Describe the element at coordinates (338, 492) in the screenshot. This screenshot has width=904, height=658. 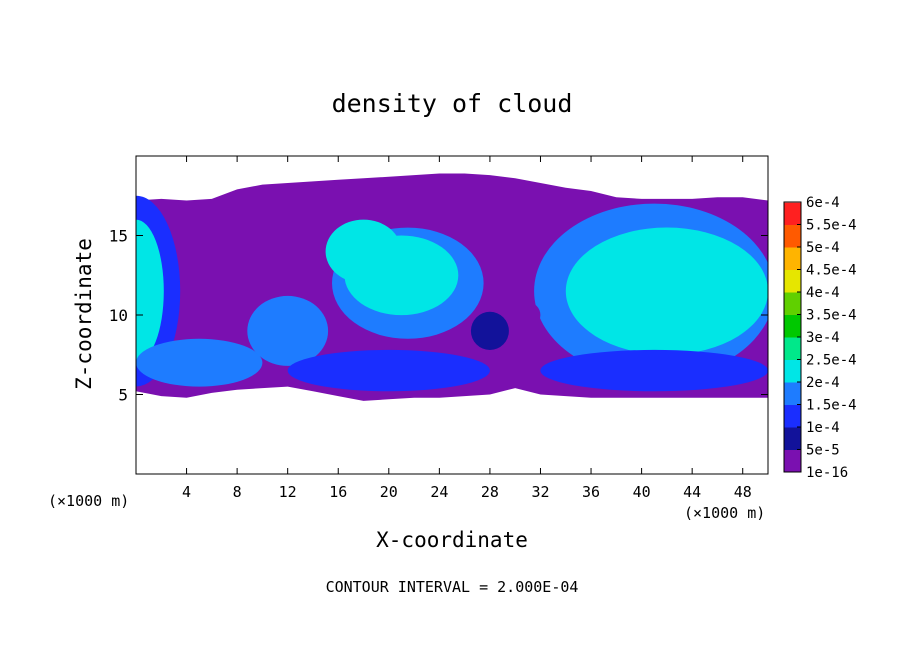
I see `x-tick-label: 16` at that location.